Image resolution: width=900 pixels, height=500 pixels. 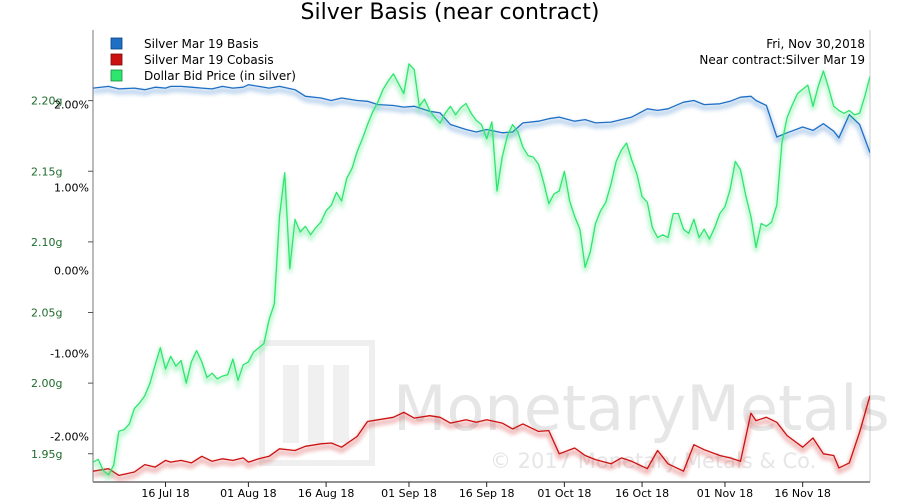 I want to click on y-left-tick-label: 2.15g, so click(x=46, y=171).